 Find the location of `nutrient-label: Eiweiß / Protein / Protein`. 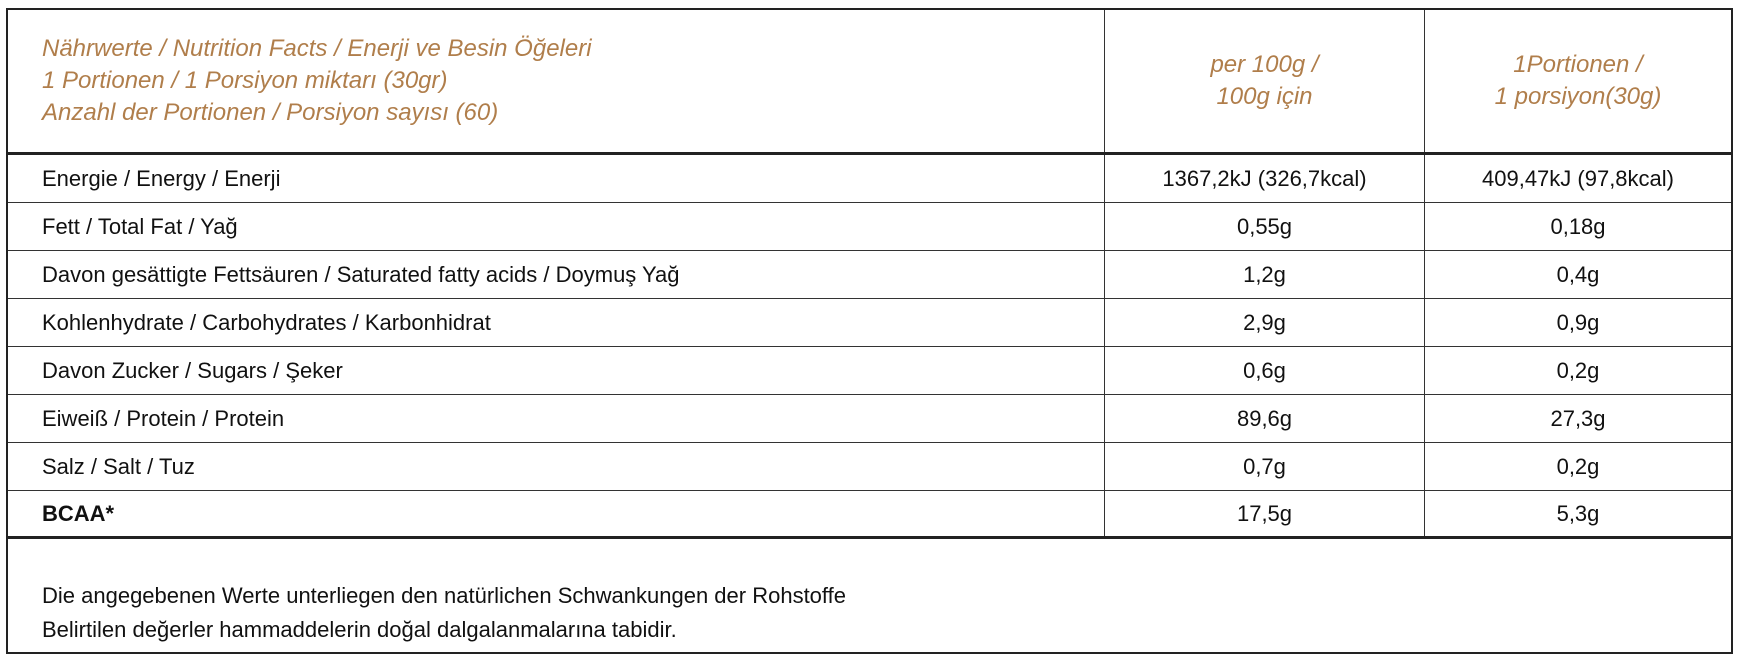

nutrient-label: Eiweiß / Protein / Protein is located at coordinates (556, 418).